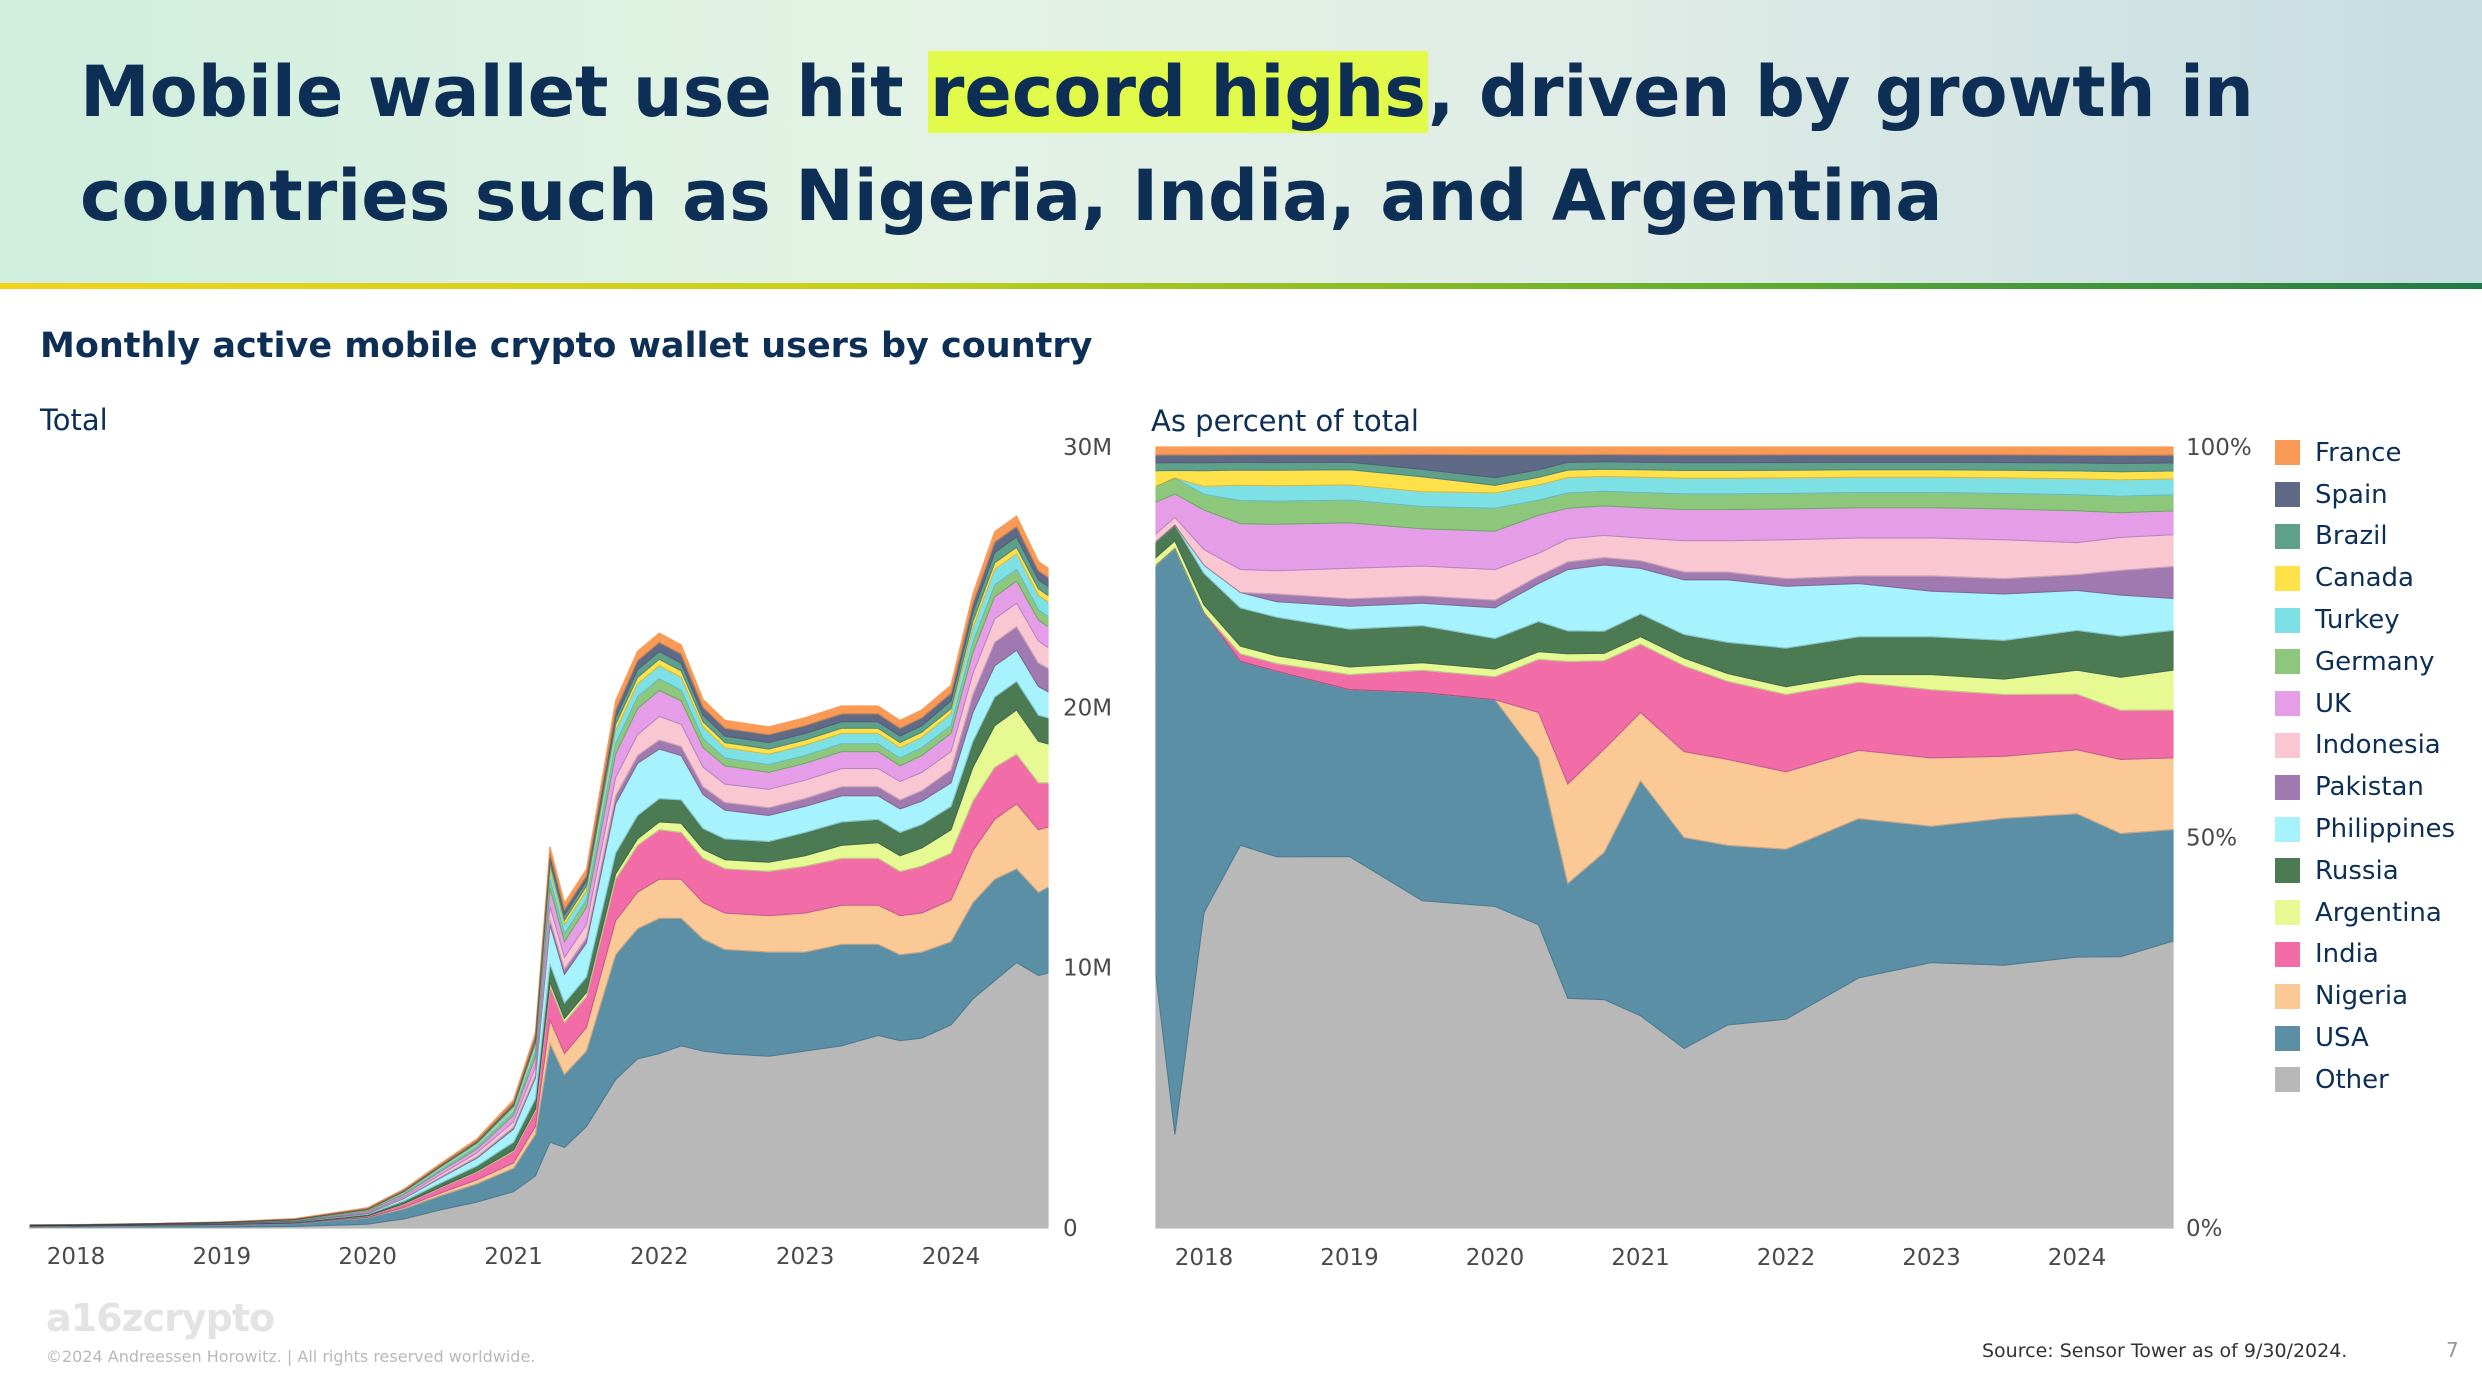  I want to click on legend-swatch-indonesia, so click(2287, 745).